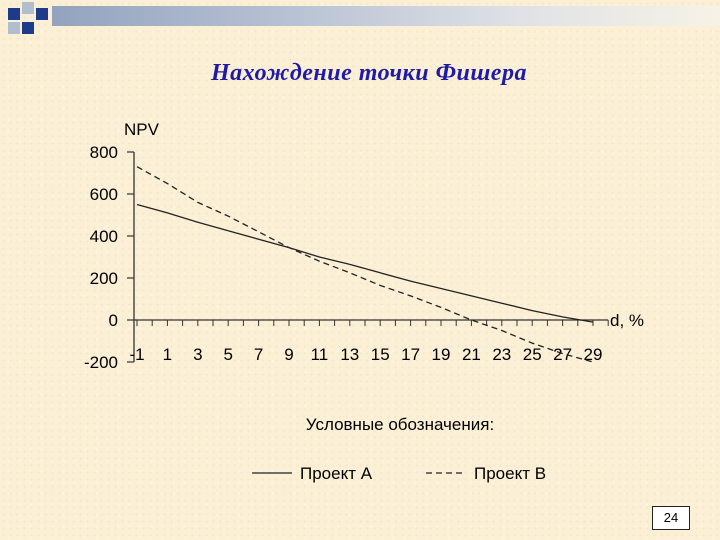 The height and width of the screenshot is (540, 720). Describe the element at coordinates (386, 16) in the screenshot. I see `decor-gradient-bar` at that location.